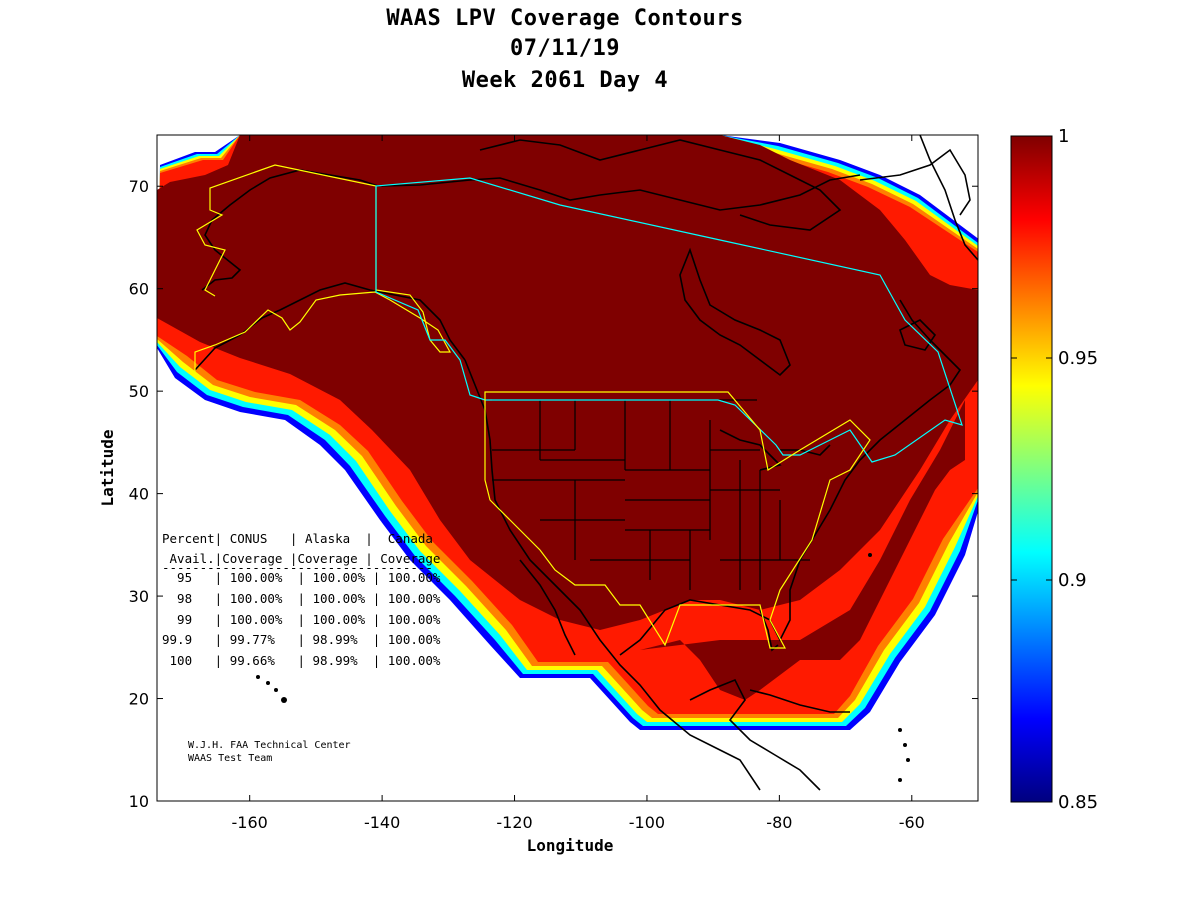 Image resolution: width=1200 pixels, height=900 pixels. Describe the element at coordinates (301, 558) in the screenshot. I see `stats-header-2: Avail.|Coverage |Coverage | Coverage` at that location.